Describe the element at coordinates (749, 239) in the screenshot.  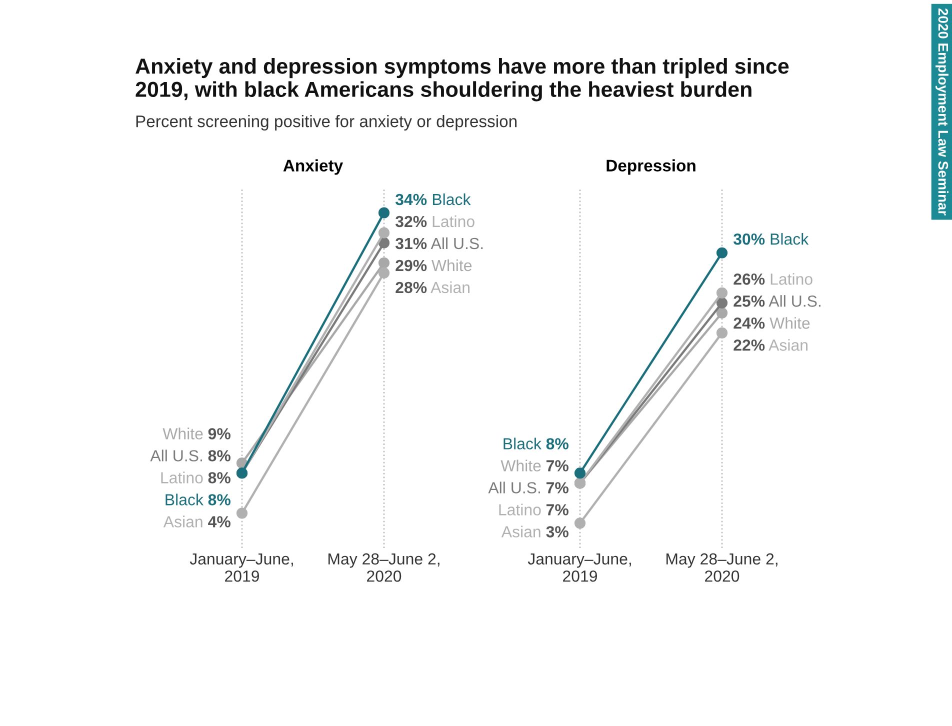
I see `data-label: 30%` at that location.